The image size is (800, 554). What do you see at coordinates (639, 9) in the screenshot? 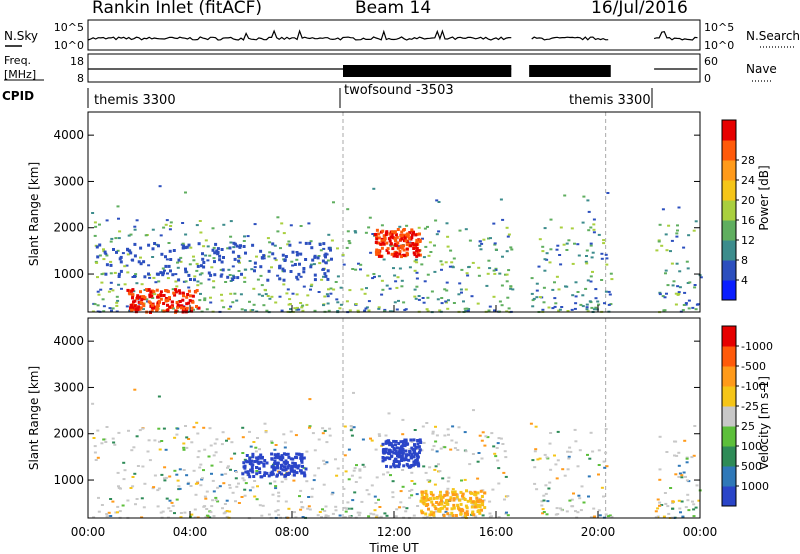
I see `date-label: 16/Jul/2016` at bounding box center [639, 9].